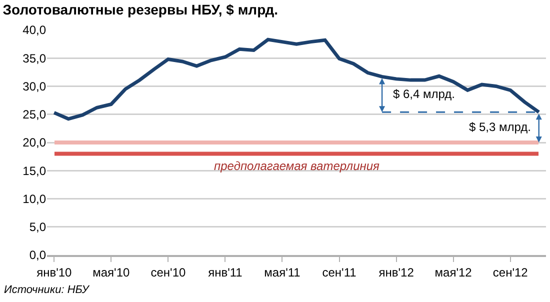 This screenshot has height=302, width=550. Describe the element at coordinates (424, 94) in the screenshot. I see `annotation: $ 6,4 млрд.` at that location.